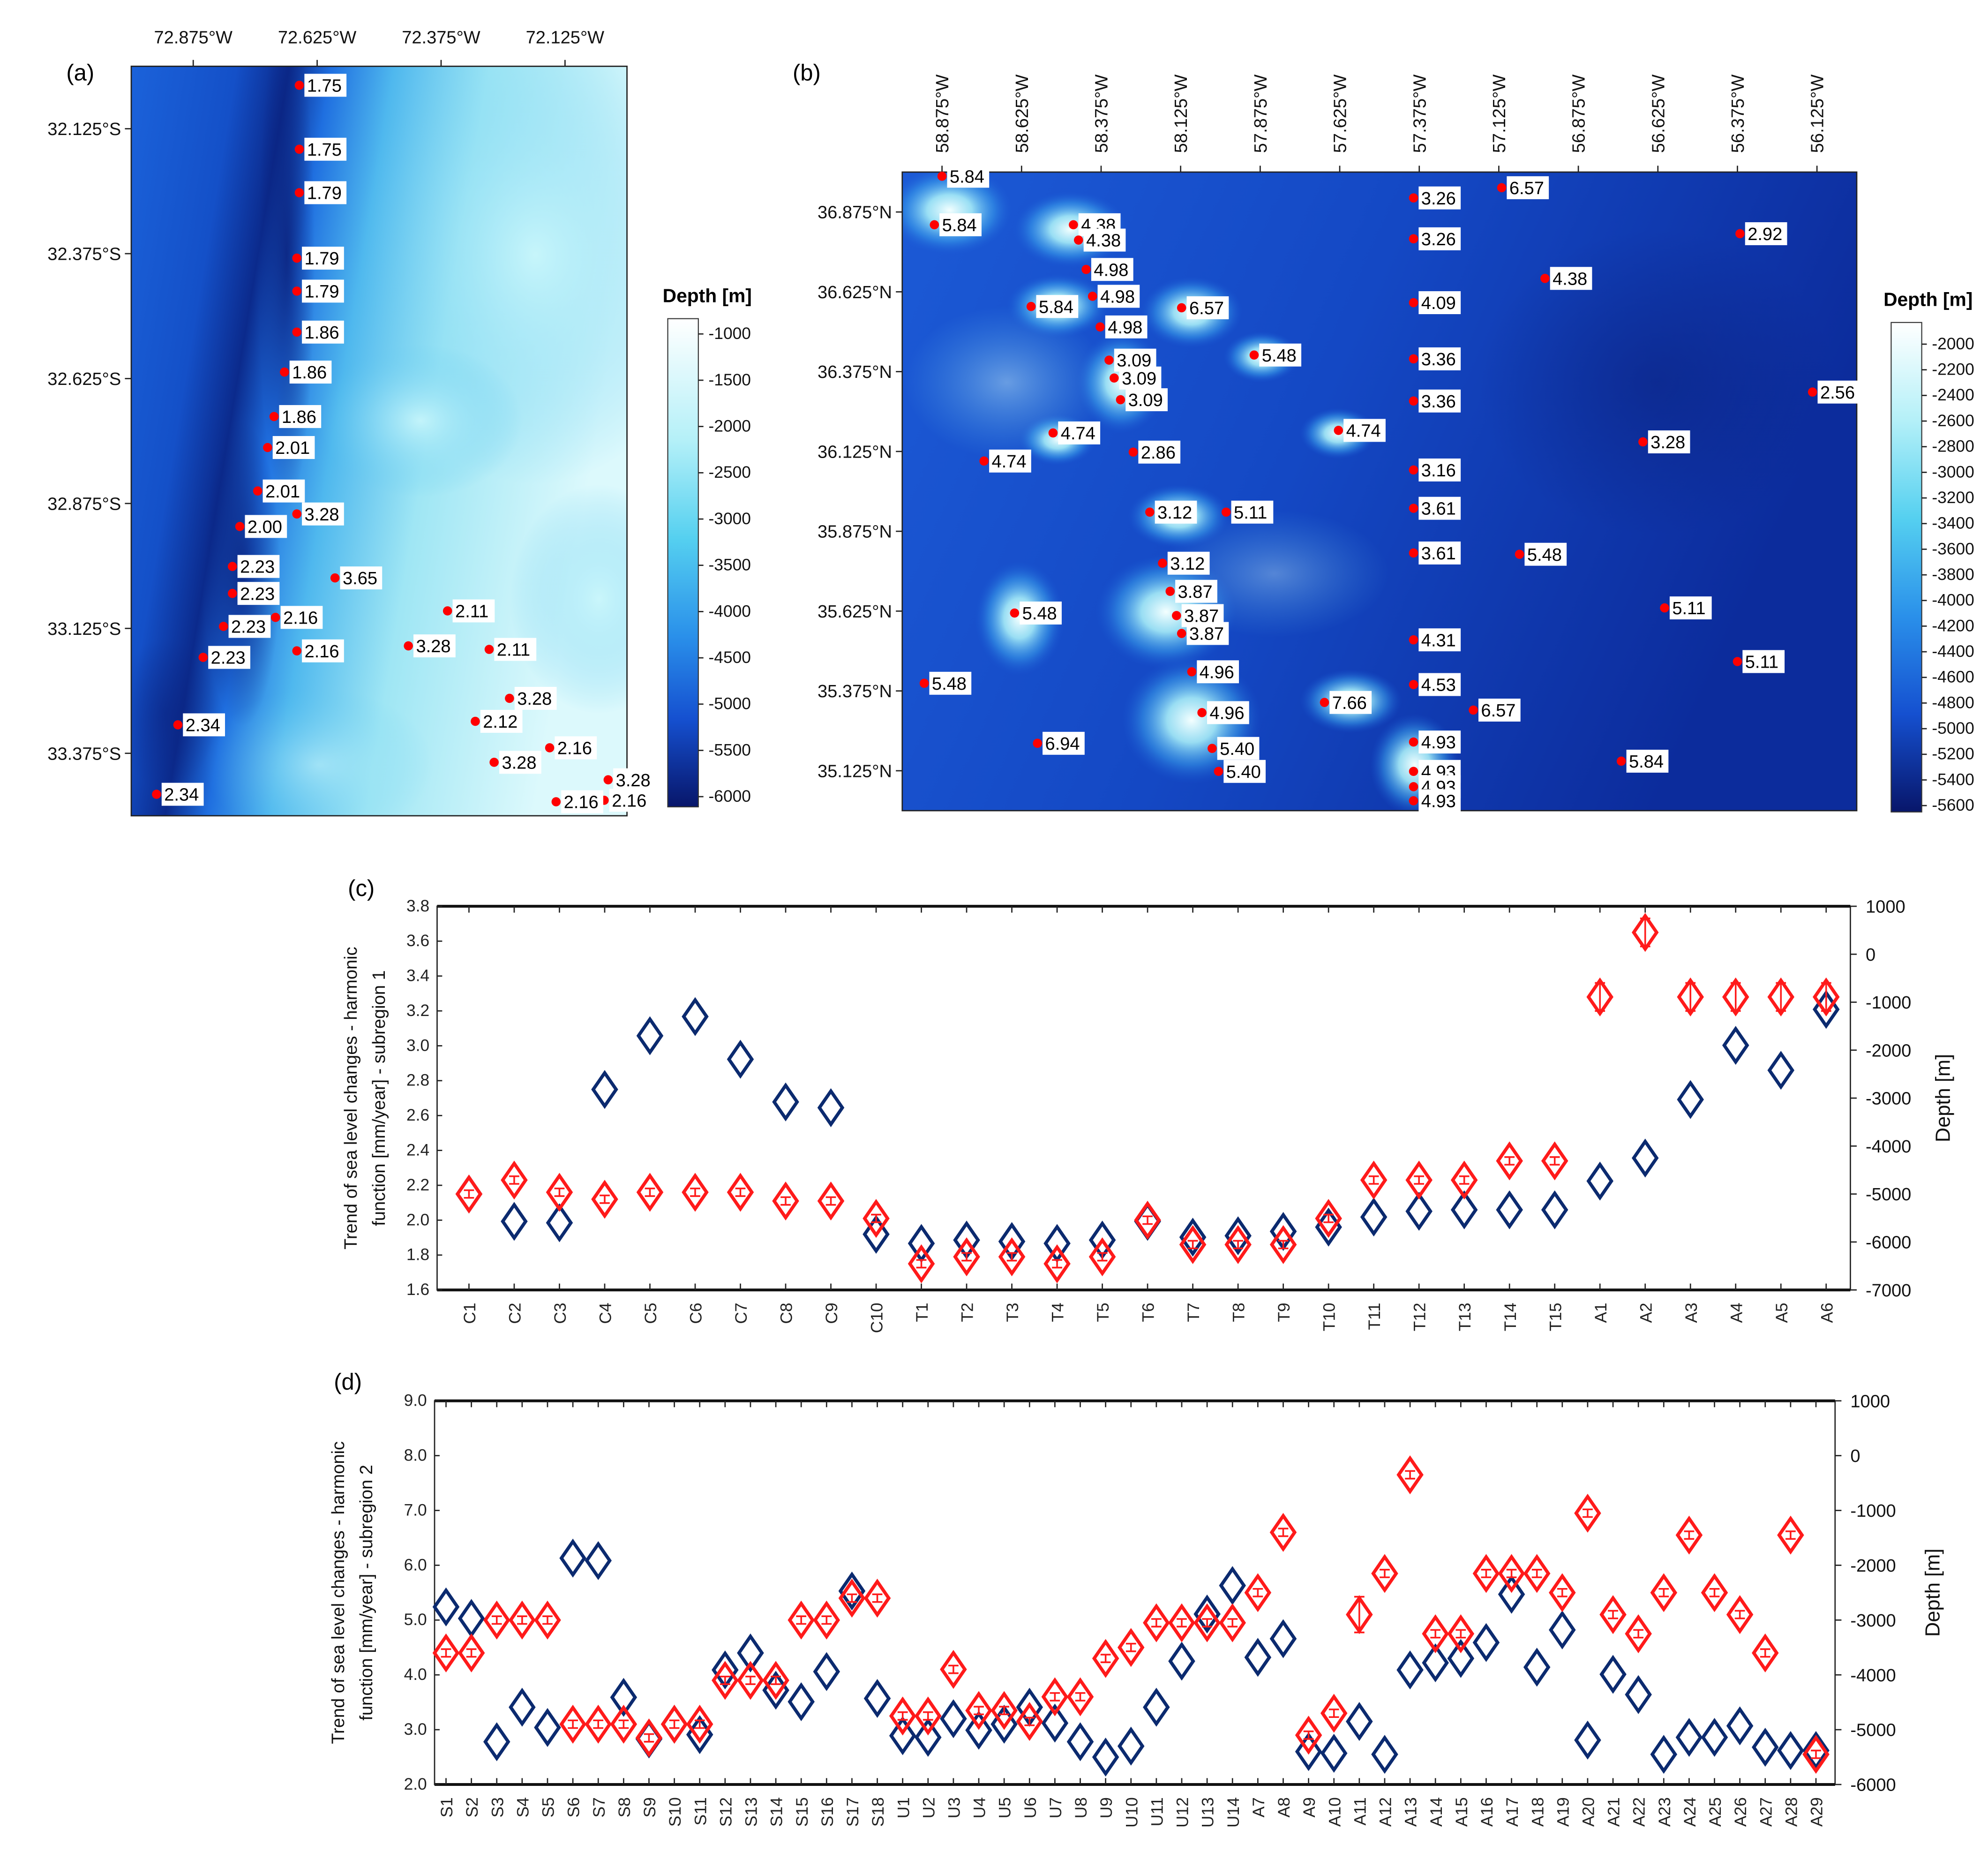 This screenshot has height=1852, width=1988. What do you see at coordinates (877, 1317) in the screenshot?
I see `x-tick-label: C10` at bounding box center [877, 1317].